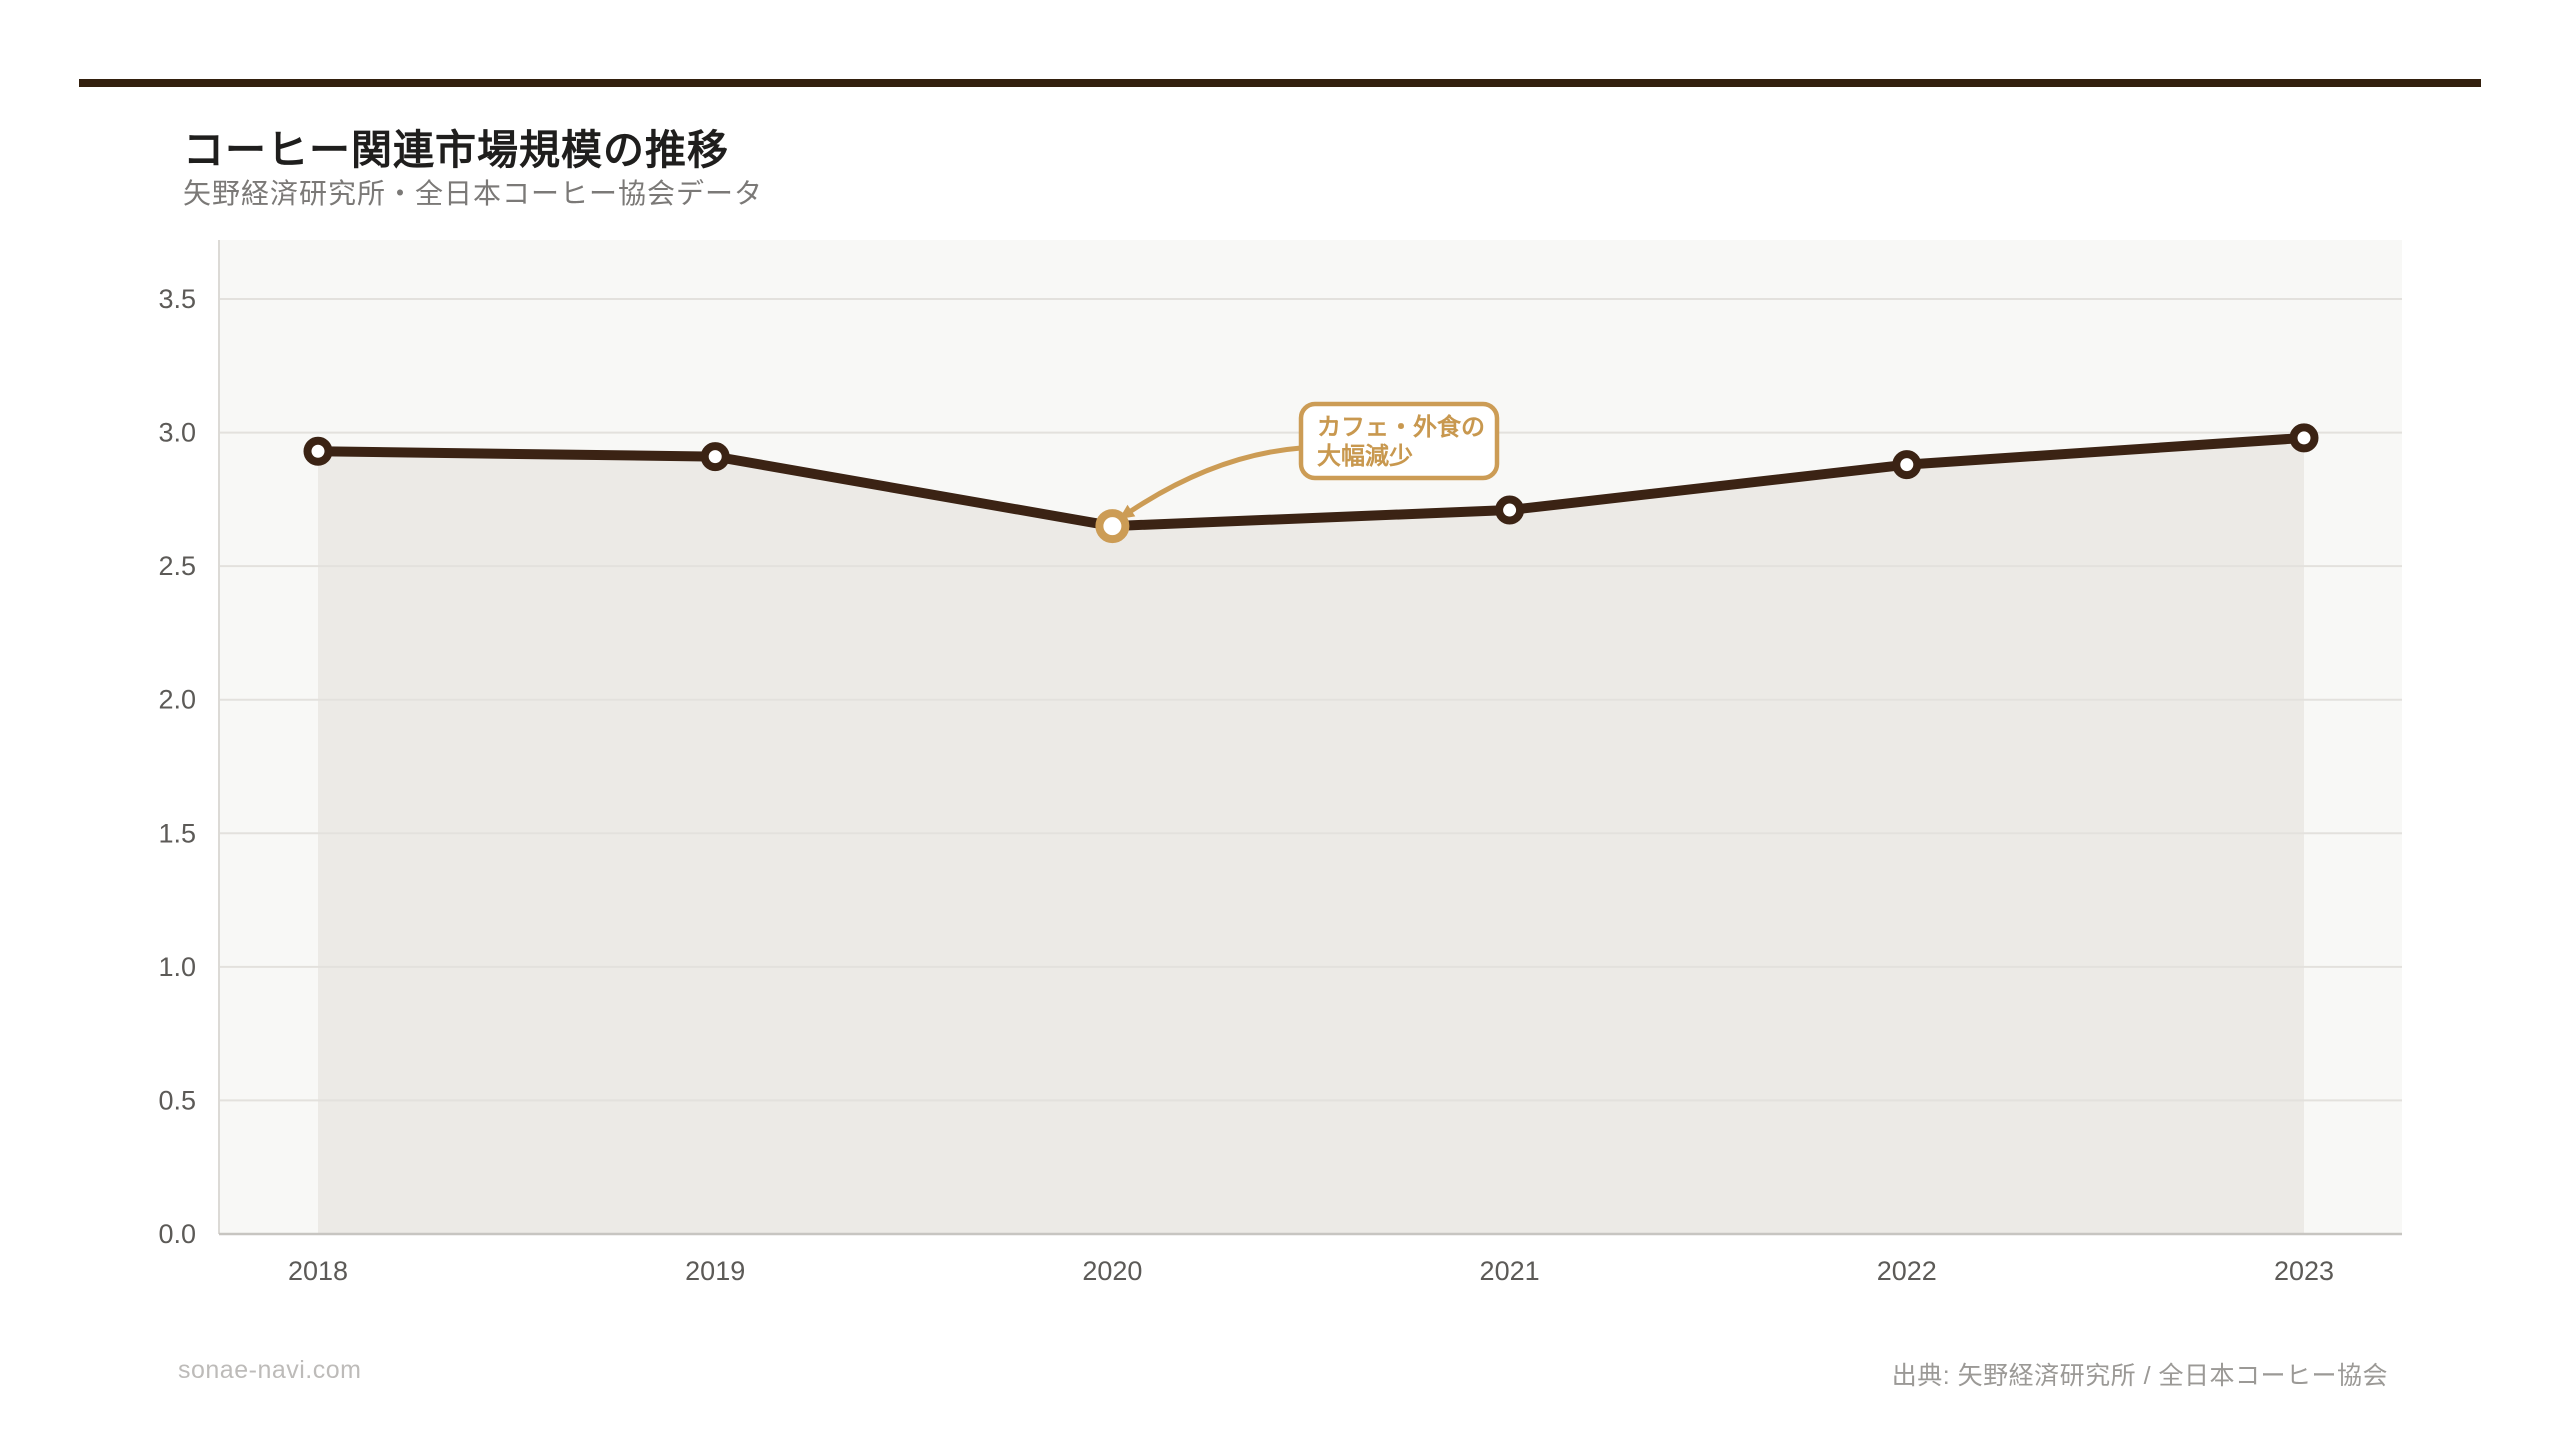 Image resolution: width=2560 pixels, height=1445 pixels. I want to click on watermark: sonae-navi.com, so click(270, 1370).